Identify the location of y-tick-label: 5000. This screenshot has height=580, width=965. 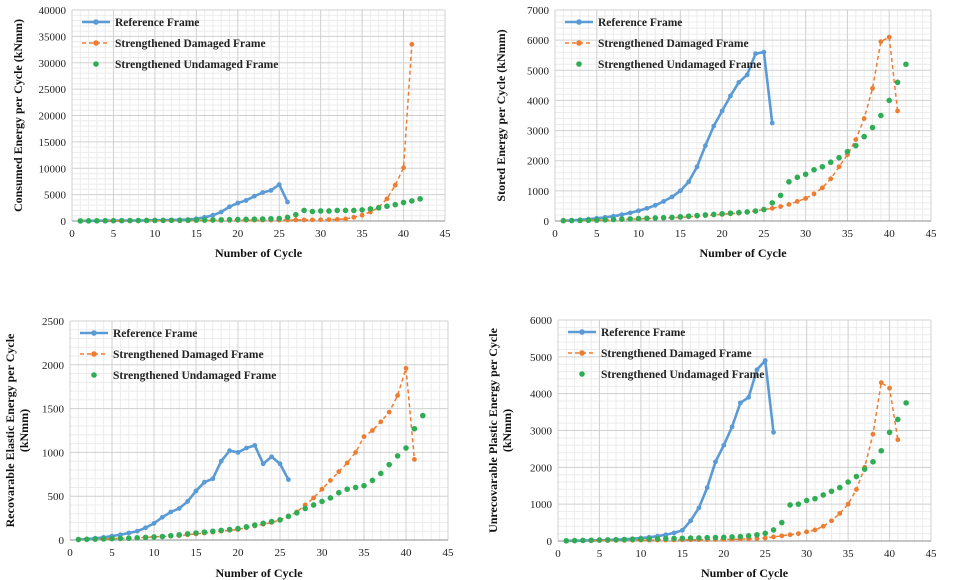
(55, 196).